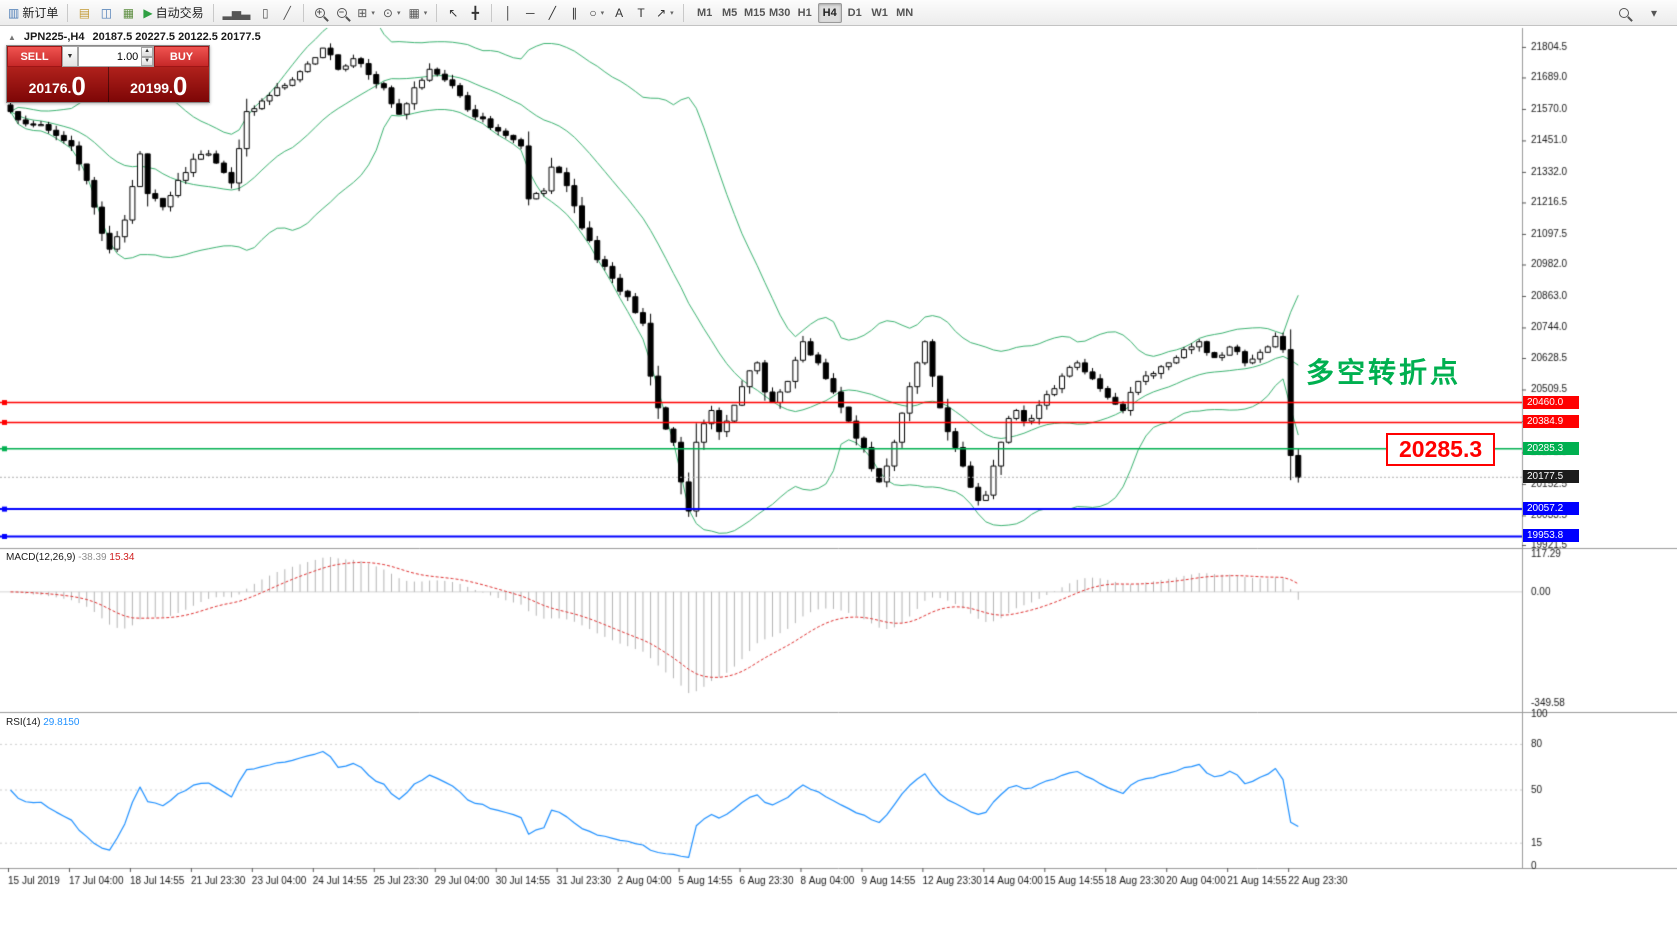 This screenshot has width=1677, height=951. What do you see at coordinates (54, 37) in the screenshot?
I see `symbol-timeframe: JPN225-,H4` at bounding box center [54, 37].